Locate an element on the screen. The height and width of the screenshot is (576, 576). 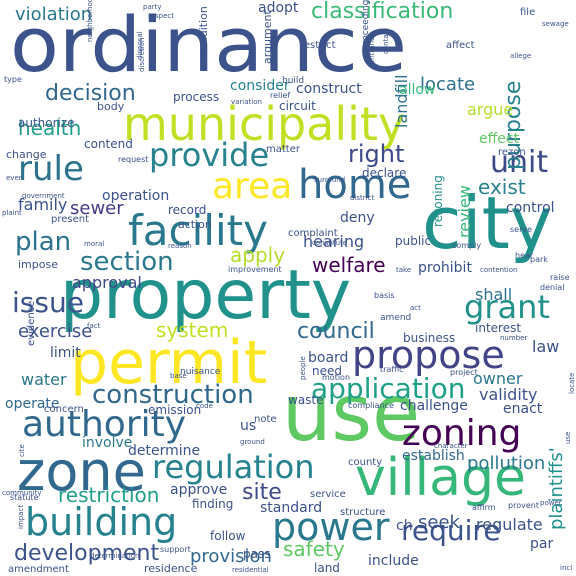
word-issue: issue is located at coordinates (48, 302).